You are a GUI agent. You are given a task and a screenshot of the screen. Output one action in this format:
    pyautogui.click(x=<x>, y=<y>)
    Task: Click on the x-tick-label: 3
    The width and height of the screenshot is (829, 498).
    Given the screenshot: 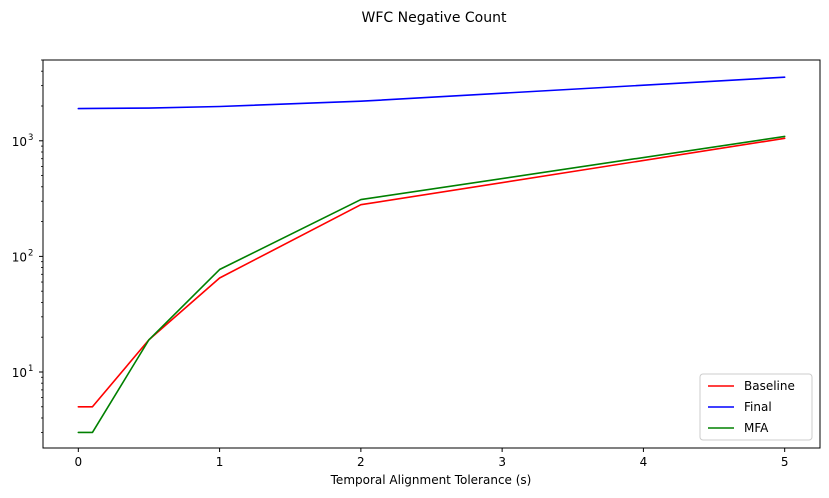 What is the action you would take?
    pyautogui.click(x=502, y=462)
    